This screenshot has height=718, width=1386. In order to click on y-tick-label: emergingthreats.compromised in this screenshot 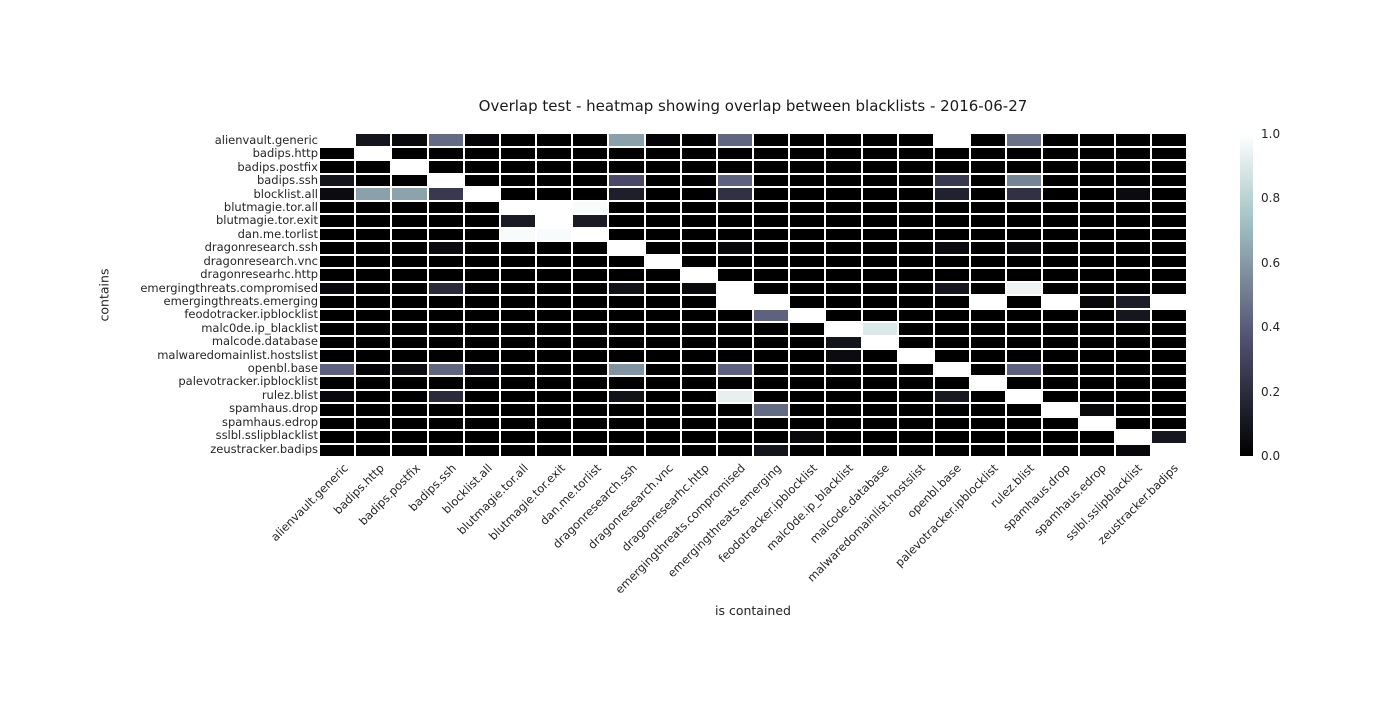, I will do `click(229, 287)`.